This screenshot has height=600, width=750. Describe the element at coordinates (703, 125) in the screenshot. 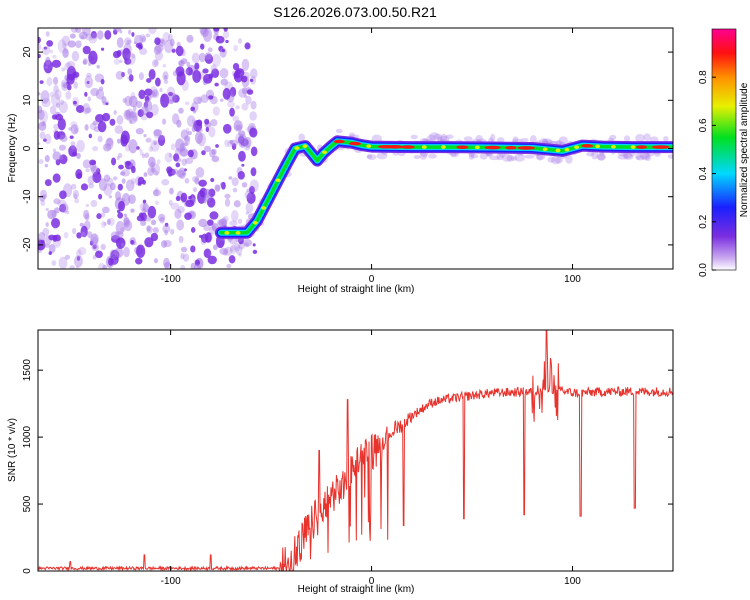

I see `colorbar-tick-label: 0.6` at that location.